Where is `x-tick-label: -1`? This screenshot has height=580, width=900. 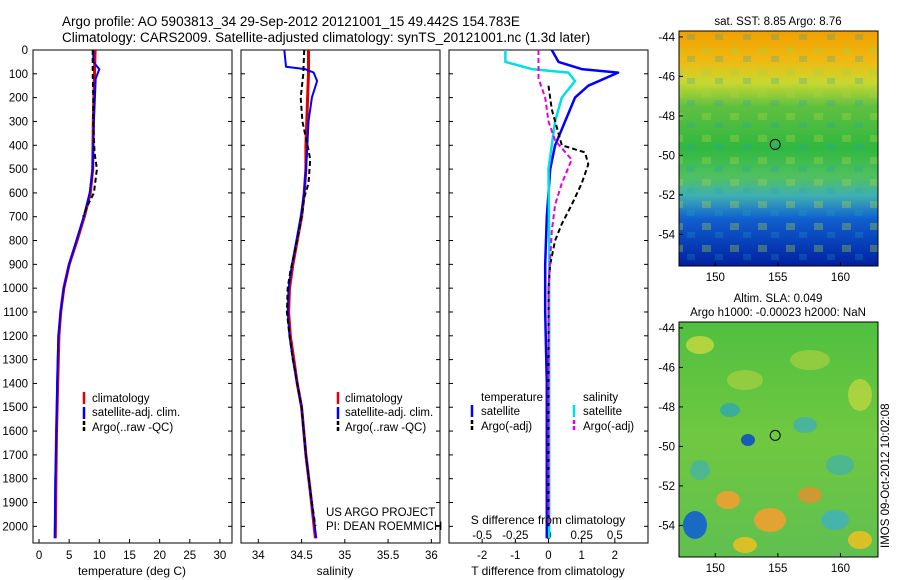 x-tick-label: -1 is located at coordinates (515, 556).